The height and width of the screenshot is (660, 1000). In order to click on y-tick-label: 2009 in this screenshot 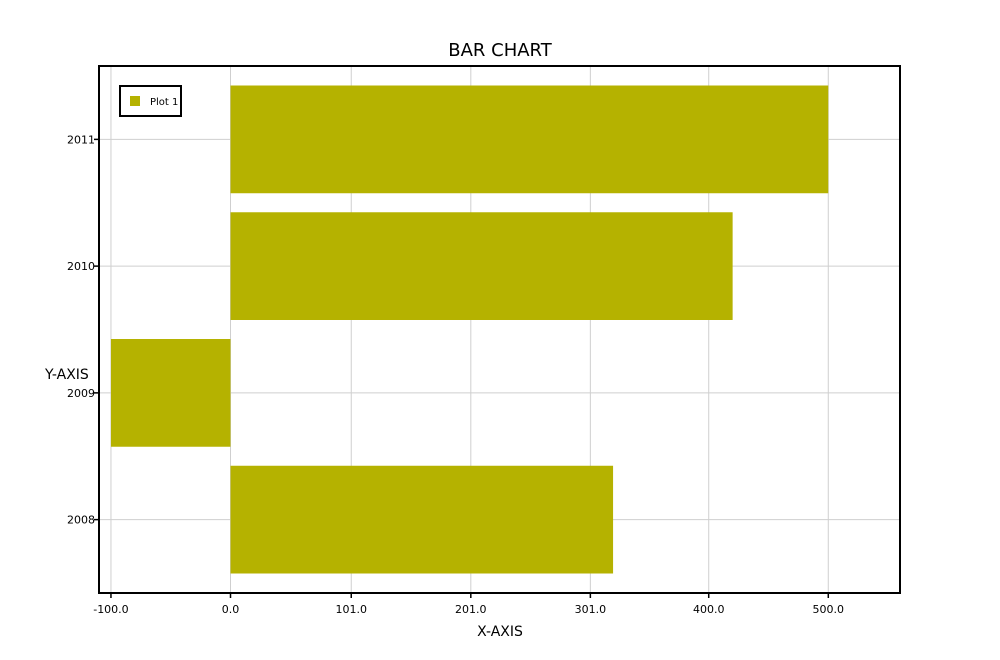, I will do `click(81, 393)`.